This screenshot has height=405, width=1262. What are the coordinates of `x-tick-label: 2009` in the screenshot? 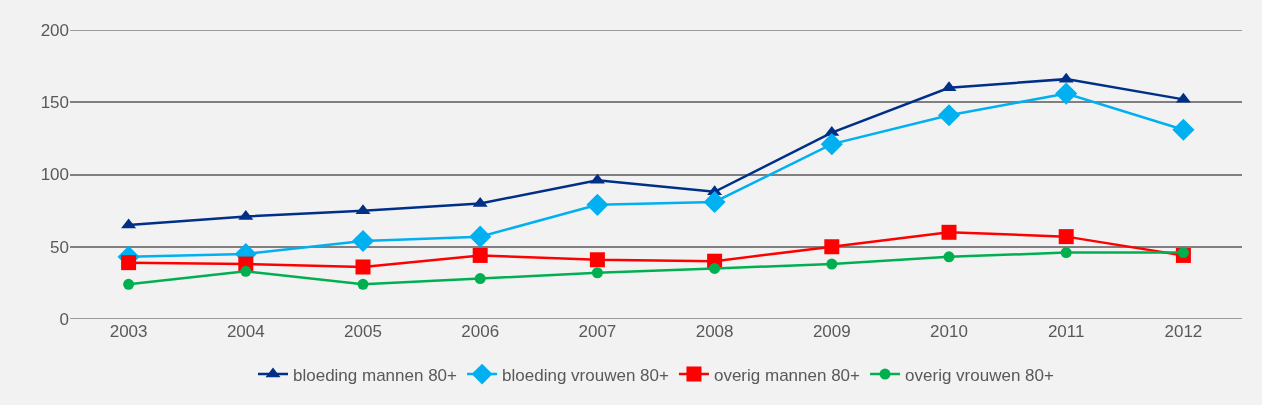 It's located at (831, 331).